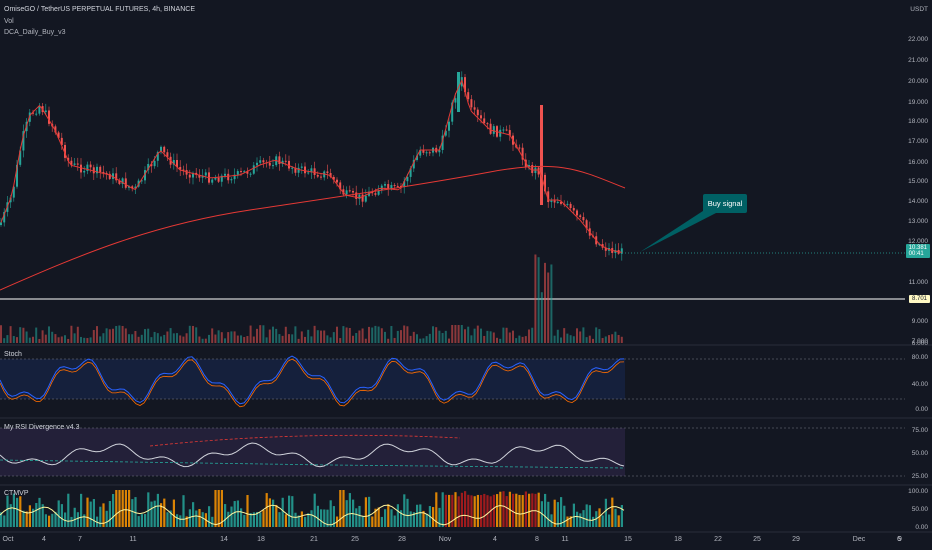 The width and height of the screenshot is (932, 550). What do you see at coordinates (918, 241) in the screenshot?
I see `price-axis-label: 12.000` at bounding box center [918, 241].